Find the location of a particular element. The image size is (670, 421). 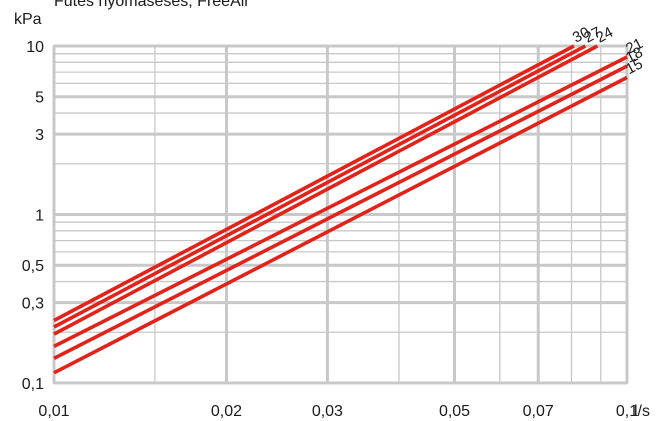

y-tick-labels: 0,1 0,3 0,5 1 3 5 10 is located at coordinates (33, 216).